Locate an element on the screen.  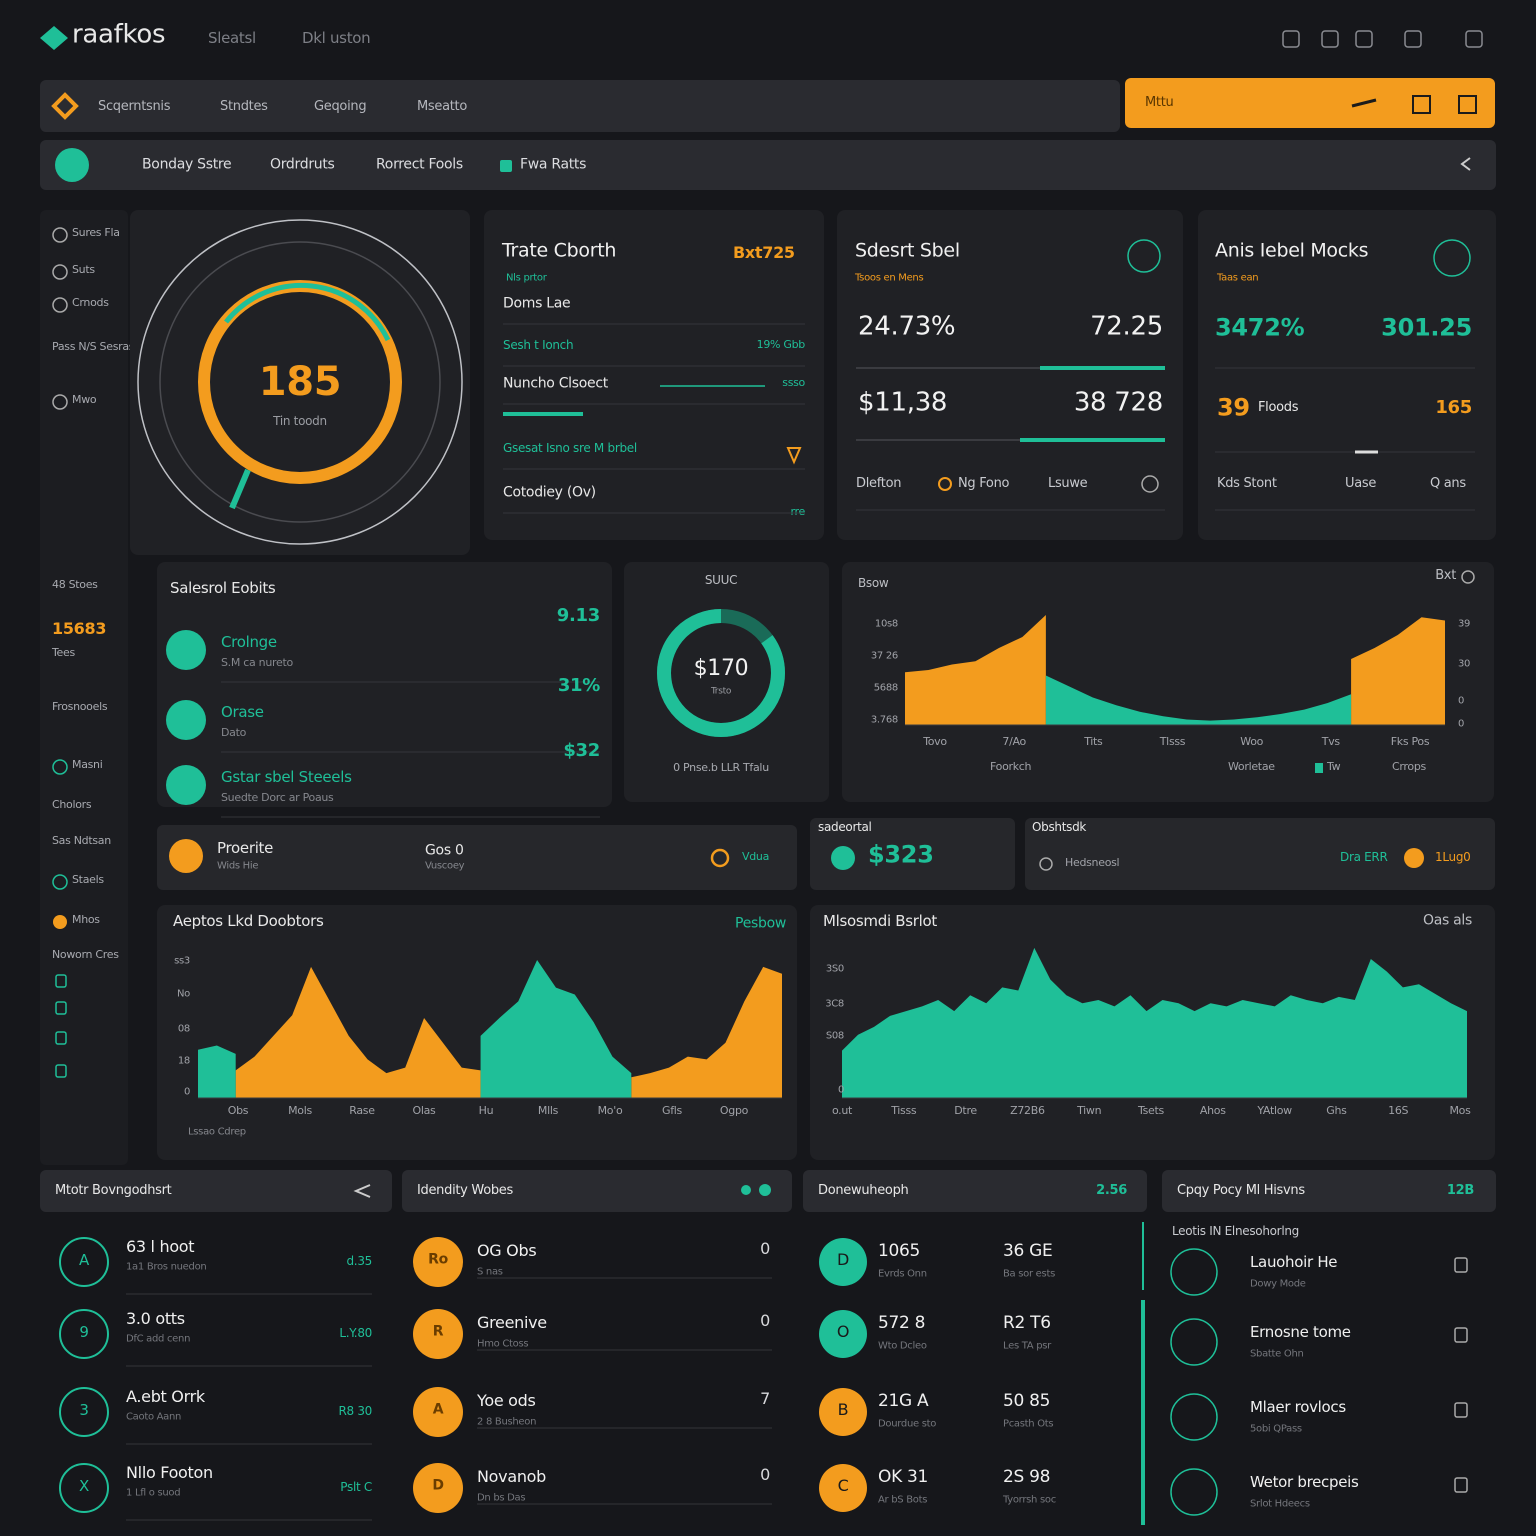
sidebar-item: Noworn Cres is located at coordinates (86, 954).